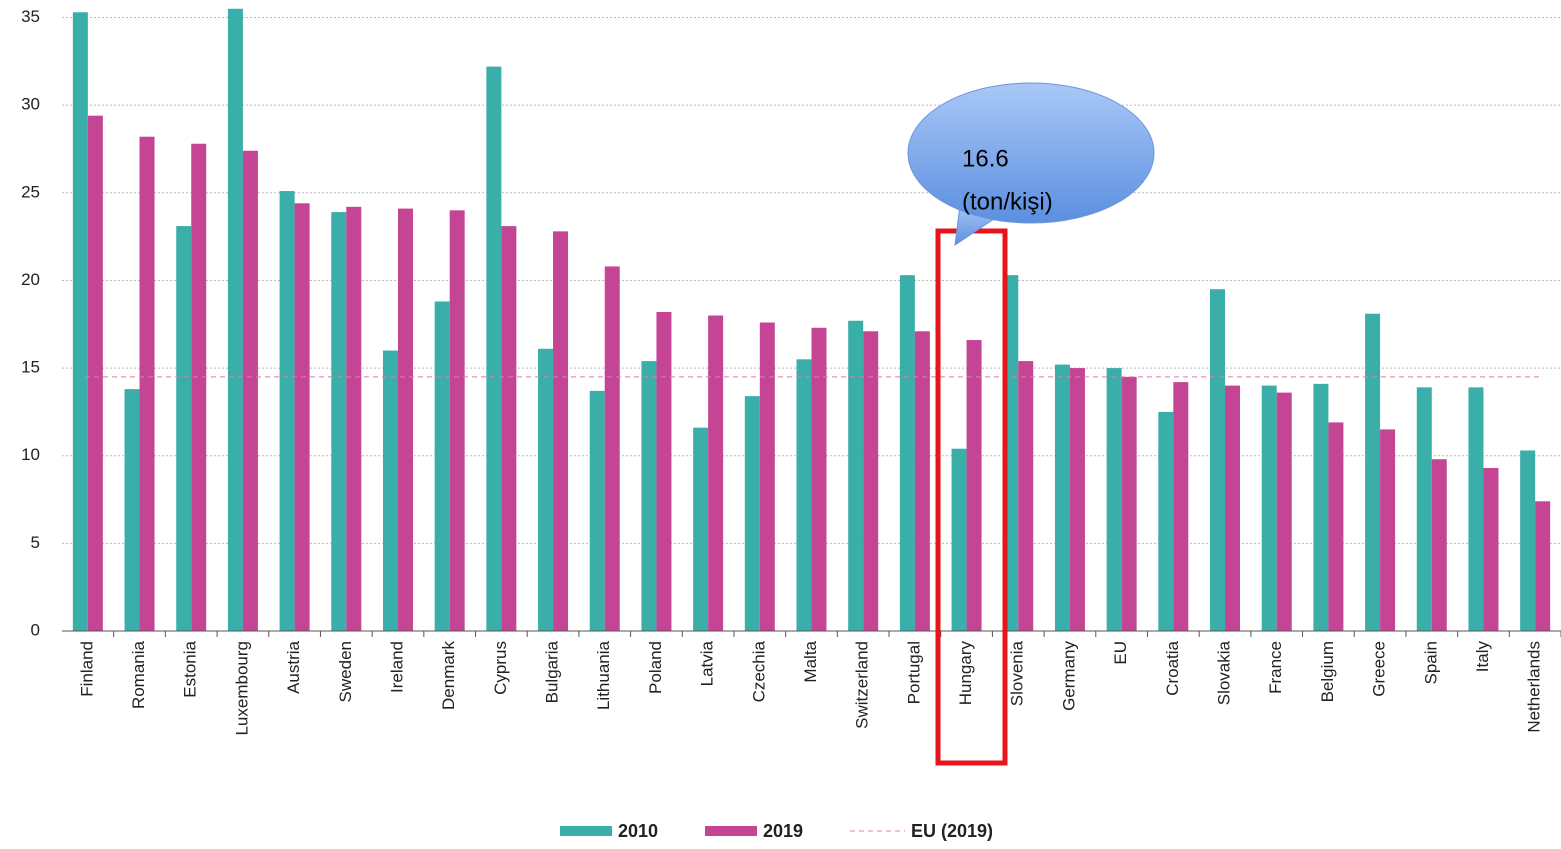 The image size is (1561, 849). I want to click on y-tick-label: 0, so click(35, 629).